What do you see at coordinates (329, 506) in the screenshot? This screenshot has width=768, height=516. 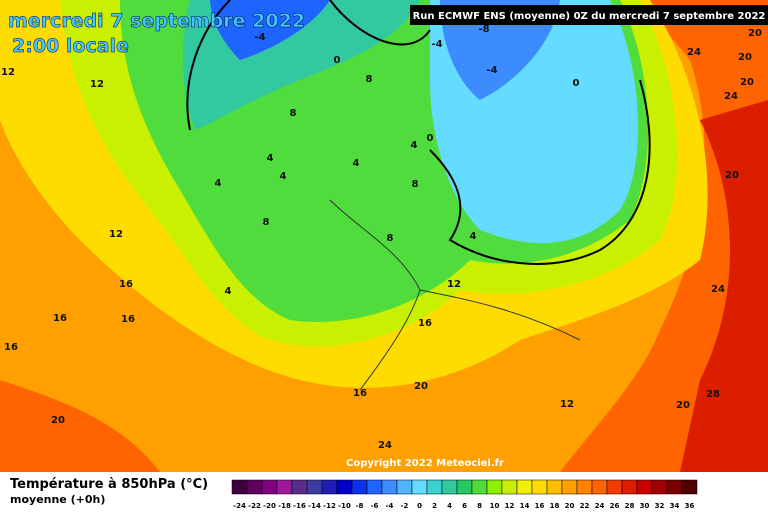 I see `colorbar-tick-label: -12` at bounding box center [329, 506].